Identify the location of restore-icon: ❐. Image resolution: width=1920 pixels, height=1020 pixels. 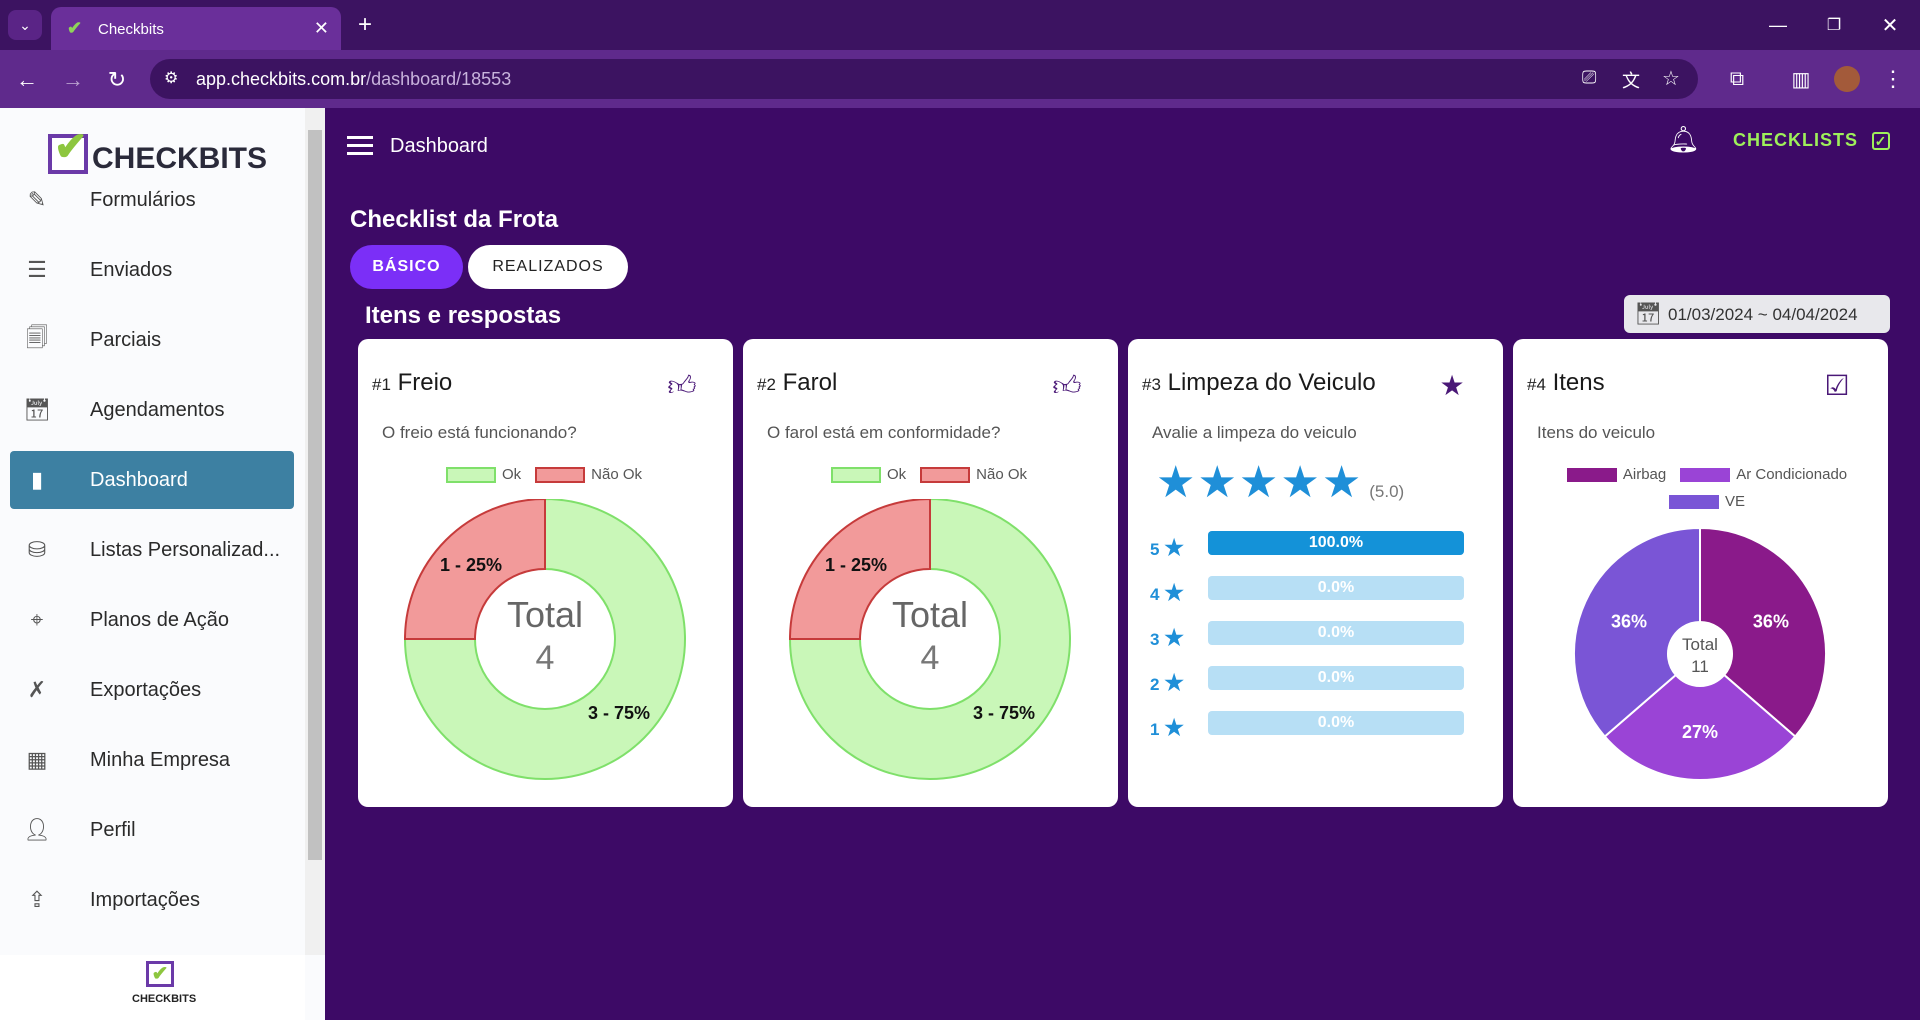
(1834, 25).